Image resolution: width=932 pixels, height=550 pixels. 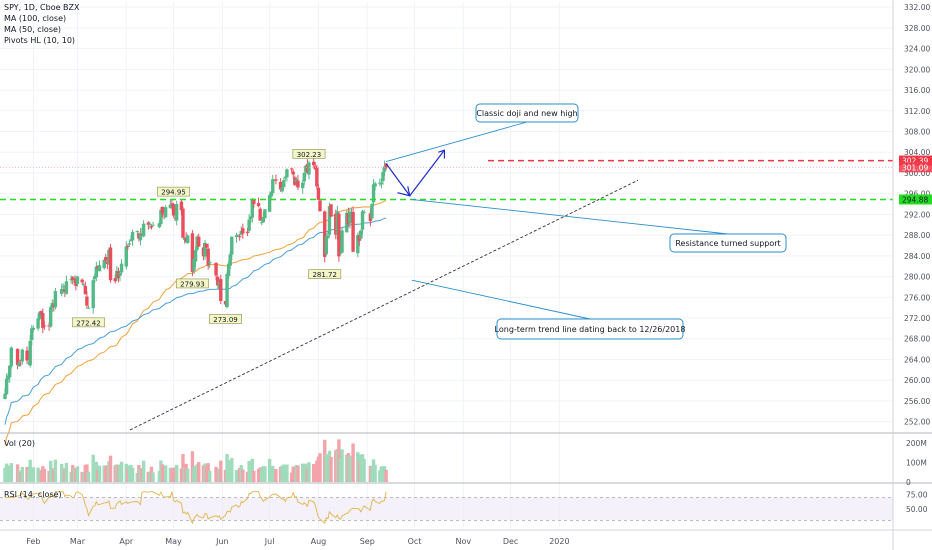 I want to click on price-tag-box, so click(x=915, y=167).